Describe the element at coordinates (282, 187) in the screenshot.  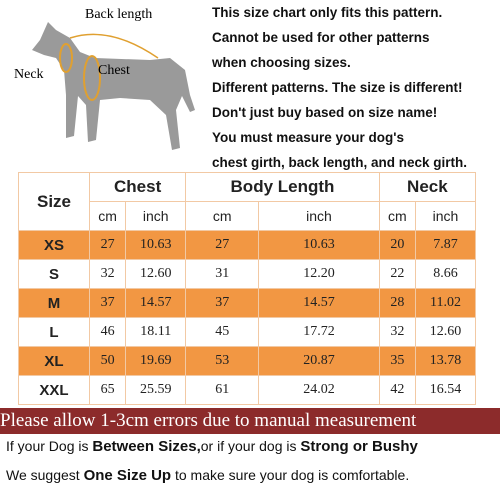
I see `group-header: Body Length` at that location.